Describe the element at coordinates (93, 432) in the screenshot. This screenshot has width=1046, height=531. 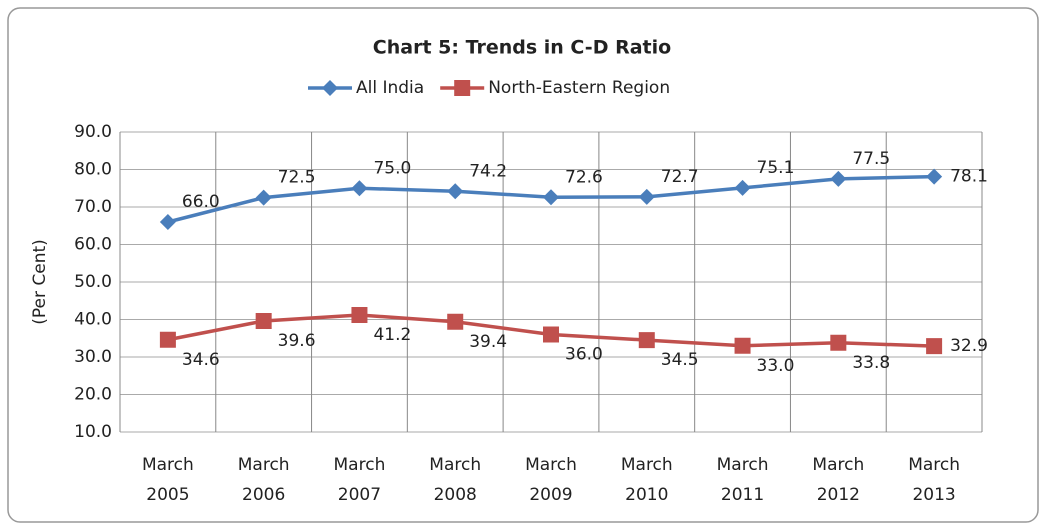
I see `y-tick-label: 10.0` at that location.